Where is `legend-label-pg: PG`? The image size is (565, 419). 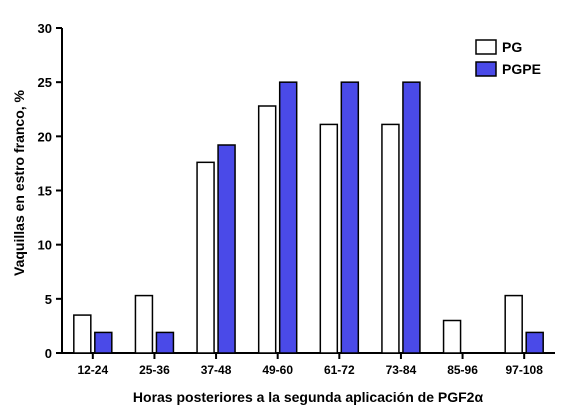
legend-label-pg: PG is located at coordinates (512, 47).